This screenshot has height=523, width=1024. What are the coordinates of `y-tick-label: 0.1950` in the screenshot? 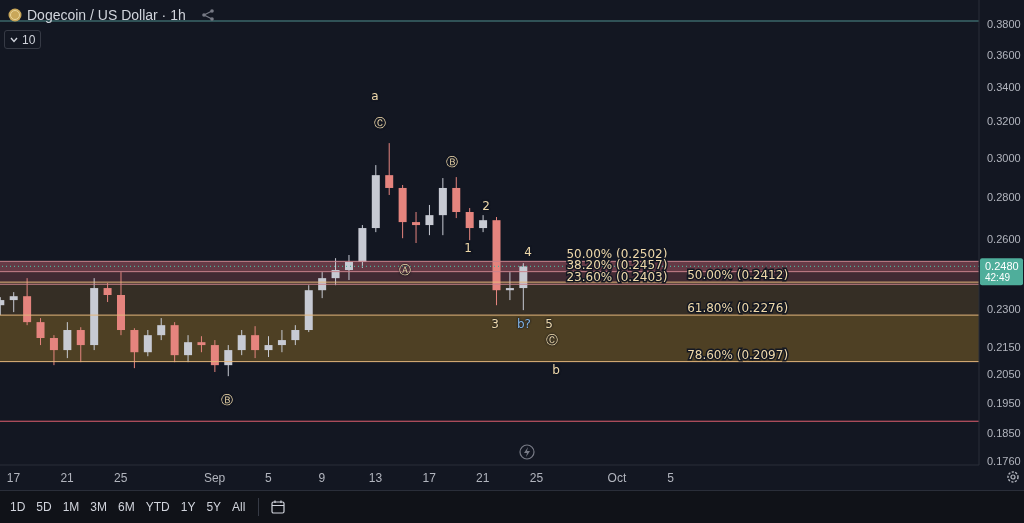 It's located at (1004, 402).